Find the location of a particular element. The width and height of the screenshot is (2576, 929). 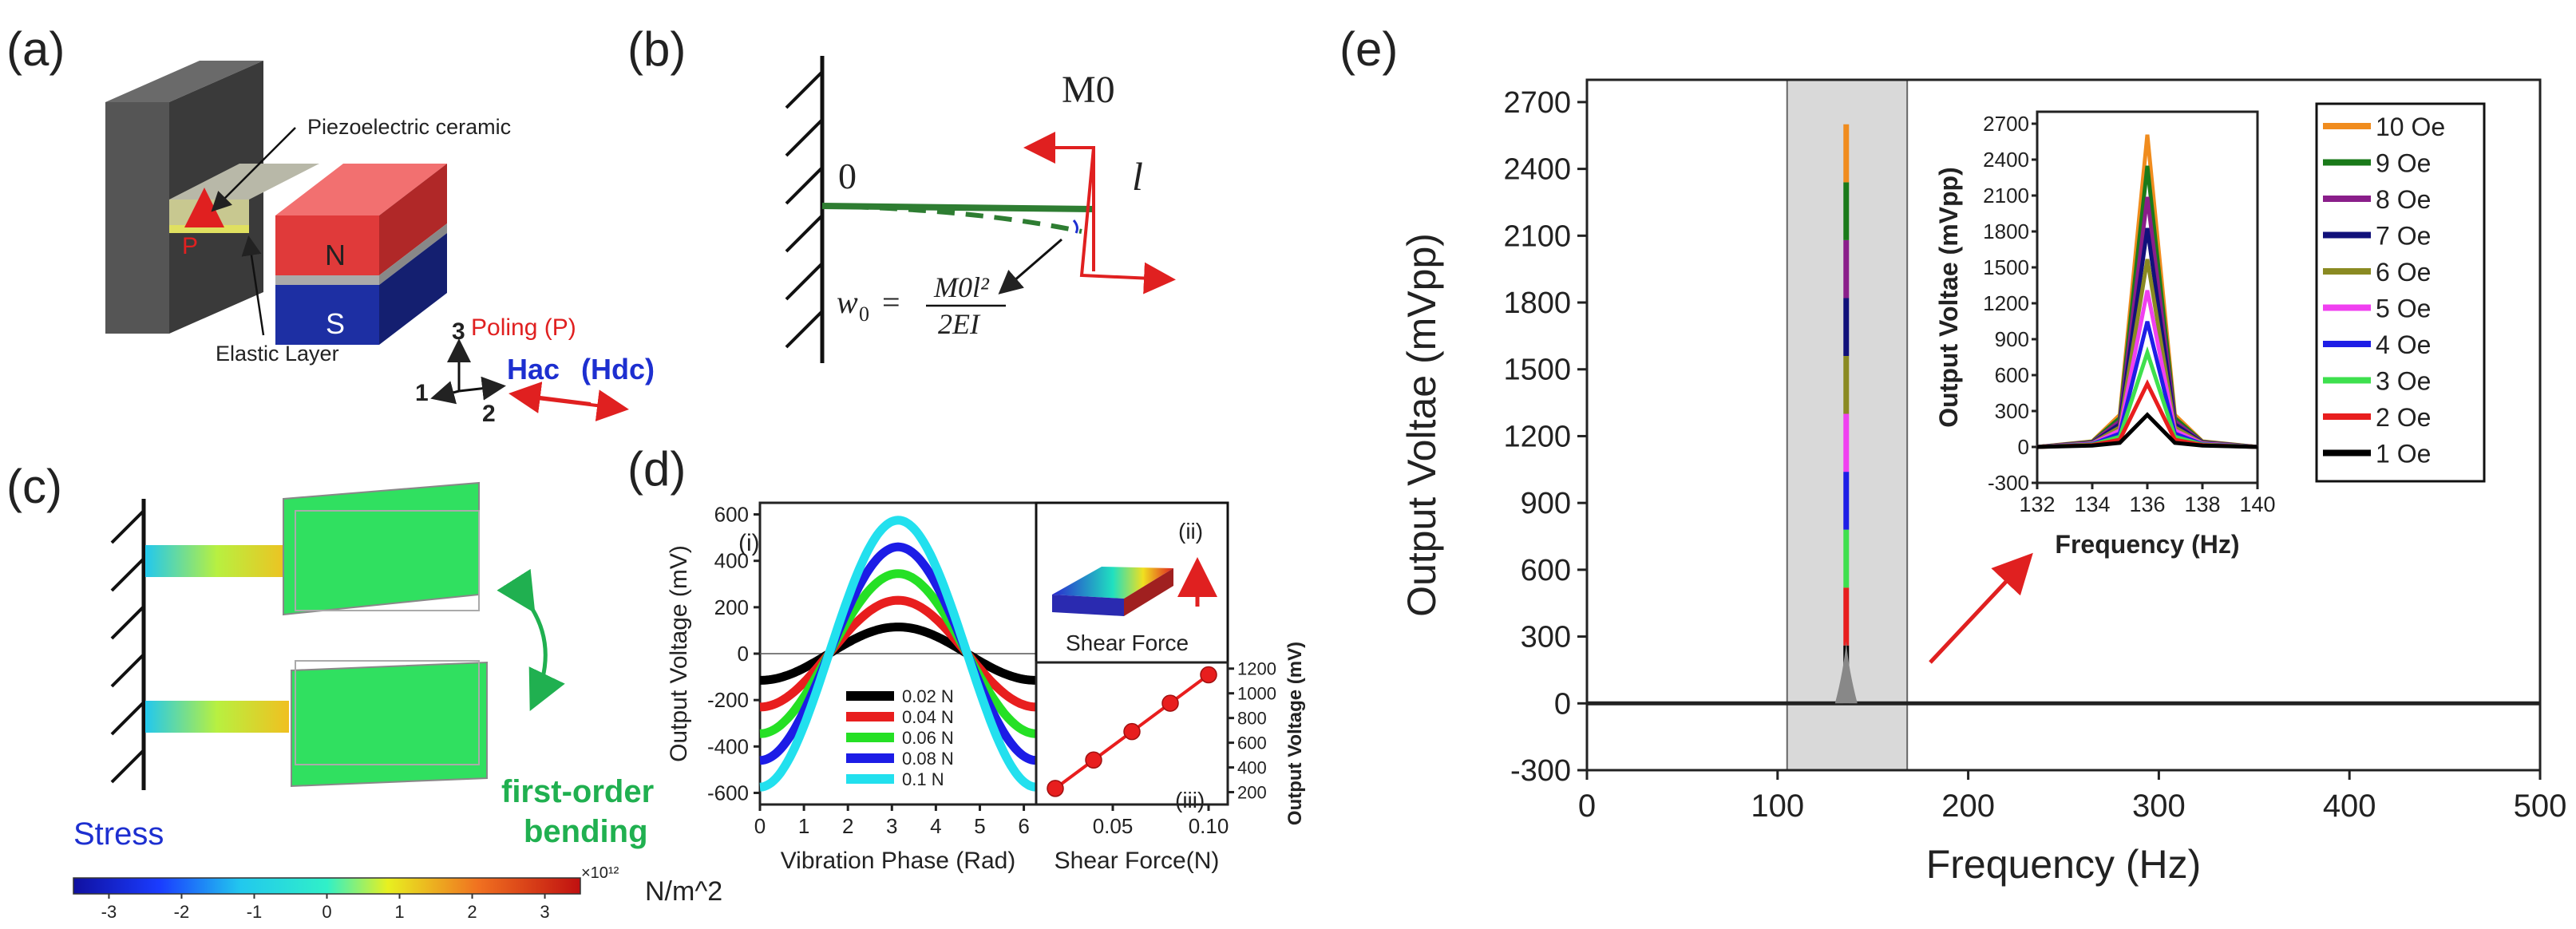

poling-arrow-label: P is located at coordinates (190, 246).